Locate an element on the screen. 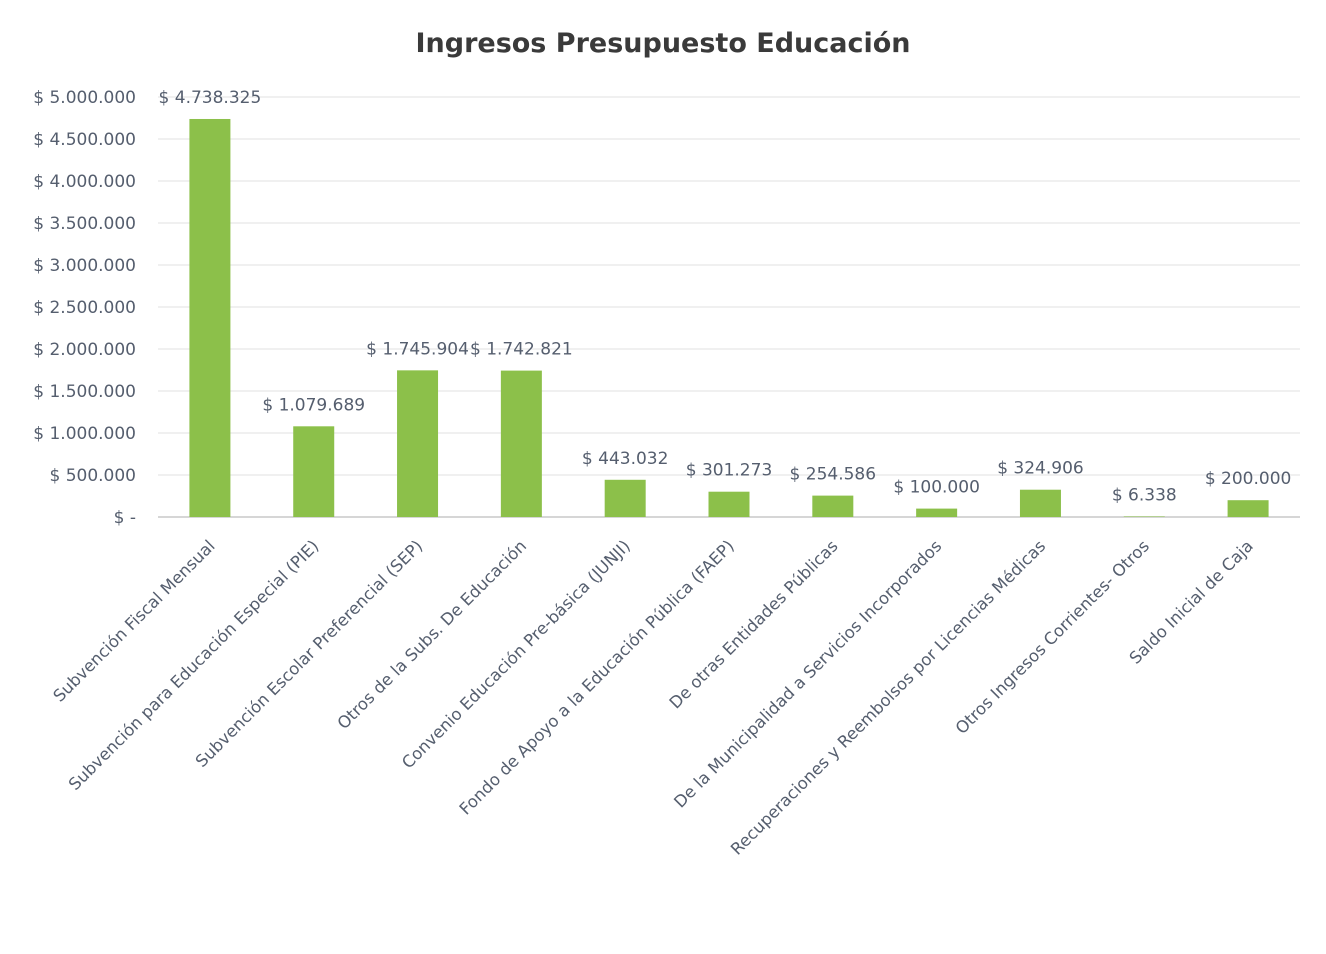 Image resolution: width=1326 pixels, height=954 pixels. y-tick-label: $ 1.500.000 is located at coordinates (84, 392).